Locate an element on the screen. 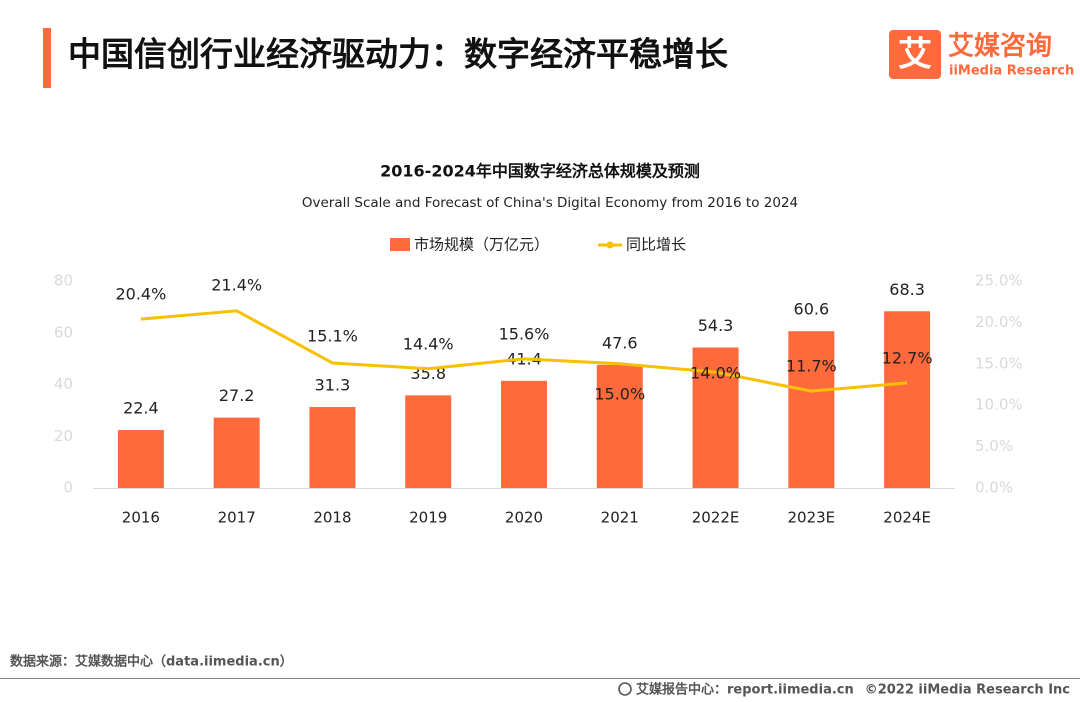 The height and width of the screenshot is (702, 1080). line-value-label: 21.4% is located at coordinates (236, 284).